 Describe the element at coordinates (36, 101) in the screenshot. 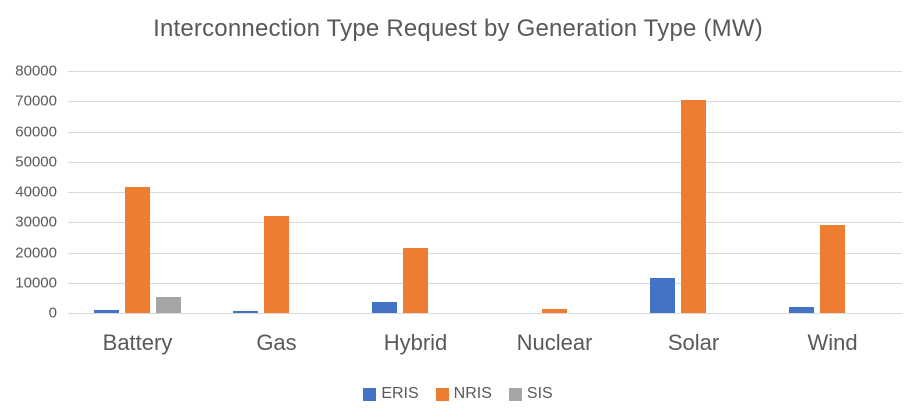

I see `y-axis-tick-label: 70000` at that location.